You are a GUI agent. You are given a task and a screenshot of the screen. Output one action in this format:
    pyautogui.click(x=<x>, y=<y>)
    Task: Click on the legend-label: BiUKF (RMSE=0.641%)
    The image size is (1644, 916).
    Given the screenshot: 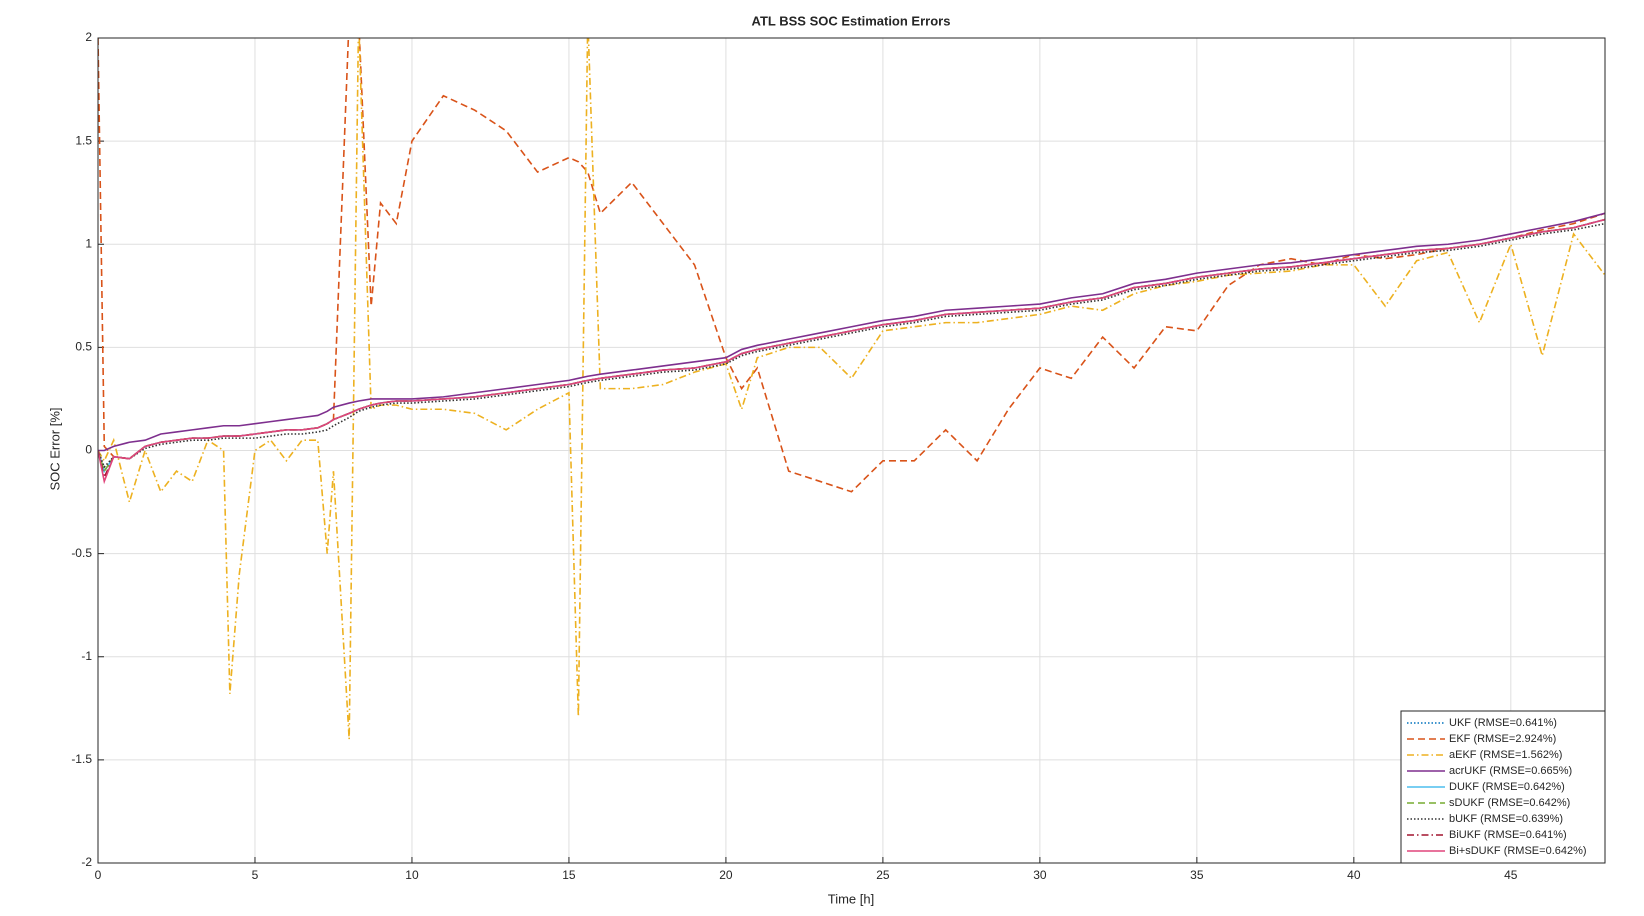 What is the action you would take?
    pyautogui.click(x=1508, y=835)
    